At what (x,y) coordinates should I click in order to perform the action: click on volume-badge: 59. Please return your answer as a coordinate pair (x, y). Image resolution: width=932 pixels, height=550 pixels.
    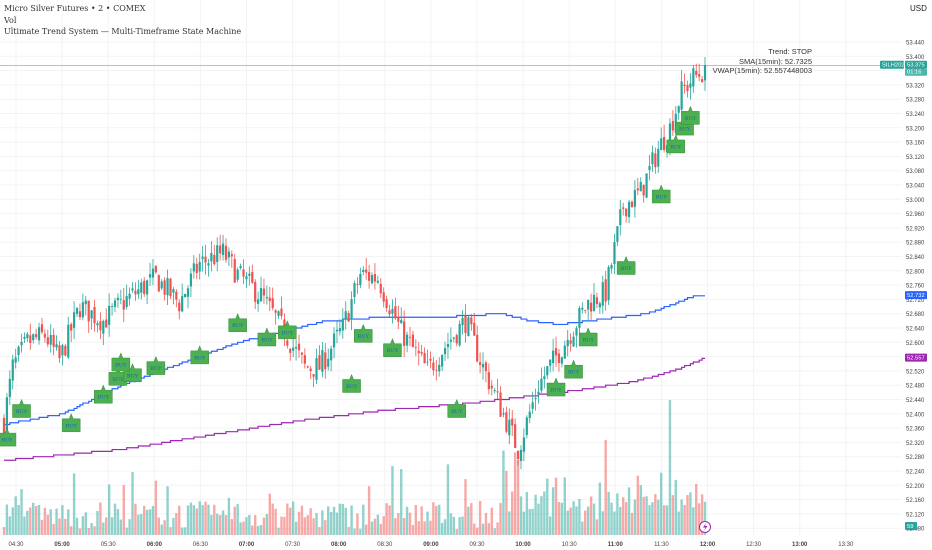
    Looking at the image, I should click on (910, 527).